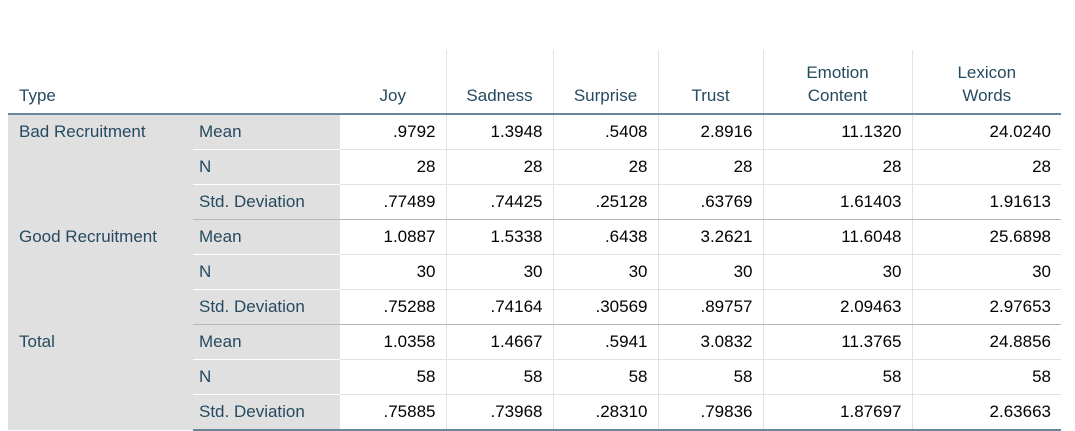 This screenshot has width=1075, height=431. Describe the element at coordinates (837, 237) in the screenshot. I see `table-cell: 11.6048` at that location.